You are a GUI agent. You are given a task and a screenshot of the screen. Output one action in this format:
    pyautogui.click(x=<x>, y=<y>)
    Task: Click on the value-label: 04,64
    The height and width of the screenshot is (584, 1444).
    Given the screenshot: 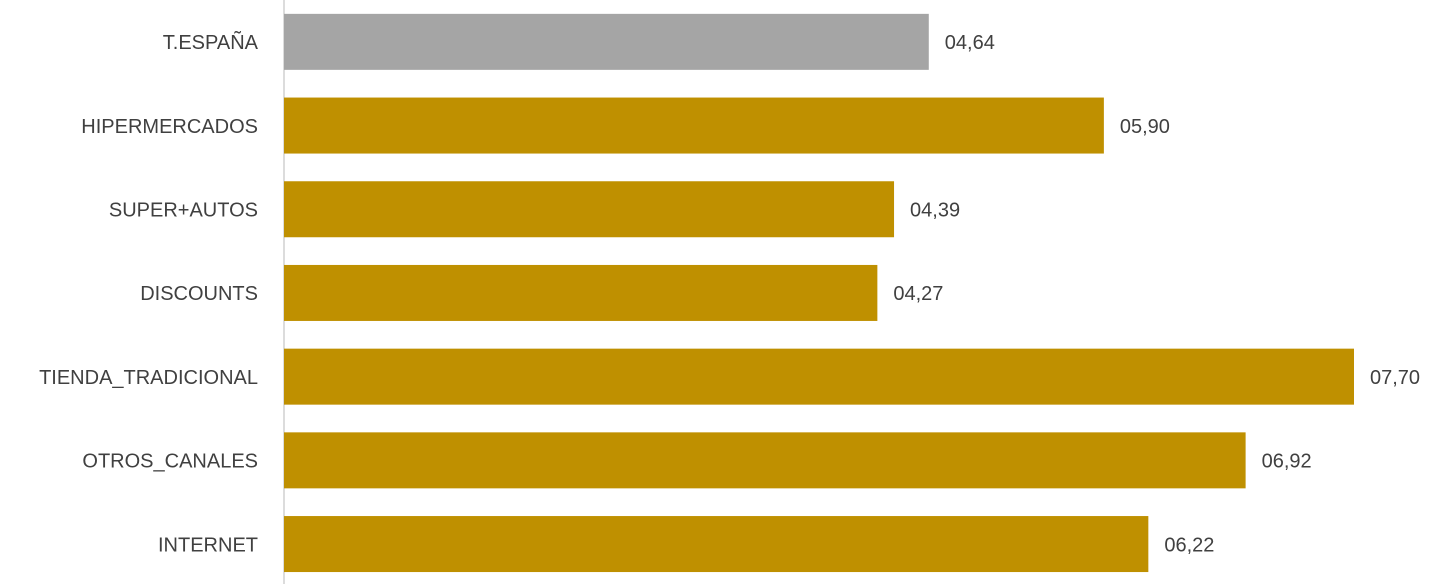 What is the action you would take?
    pyautogui.click(x=970, y=43)
    